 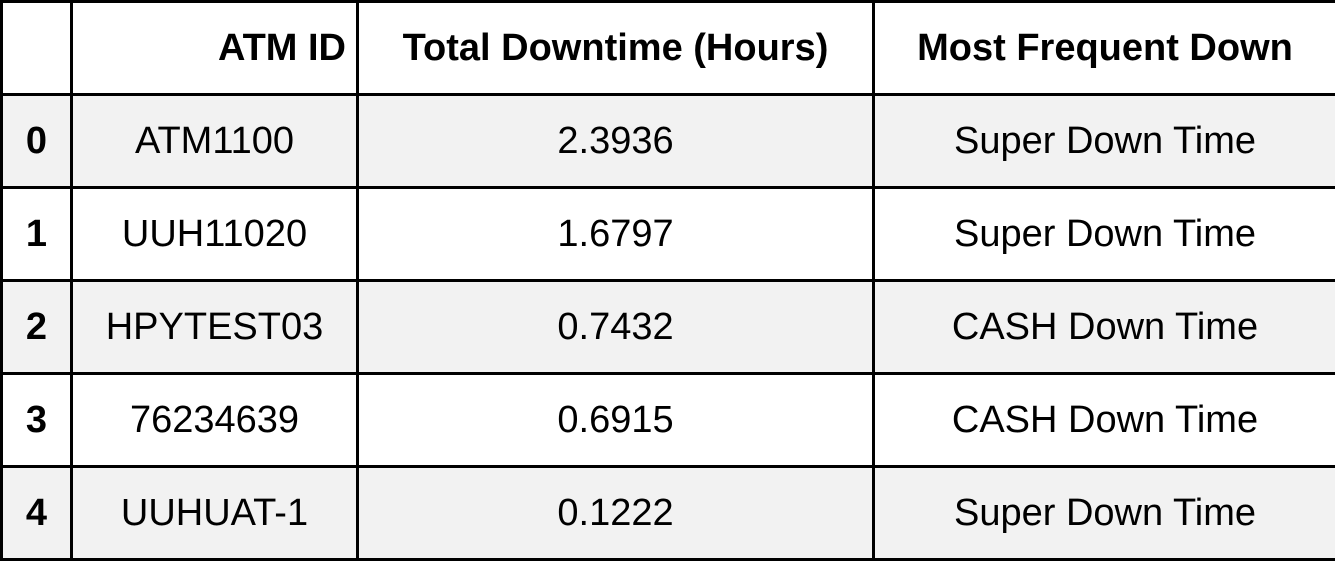 What do you see at coordinates (214, 327) in the screenshot?
I see `atm-id-cell: HPYTEST03` at bounding box center [214, 327].